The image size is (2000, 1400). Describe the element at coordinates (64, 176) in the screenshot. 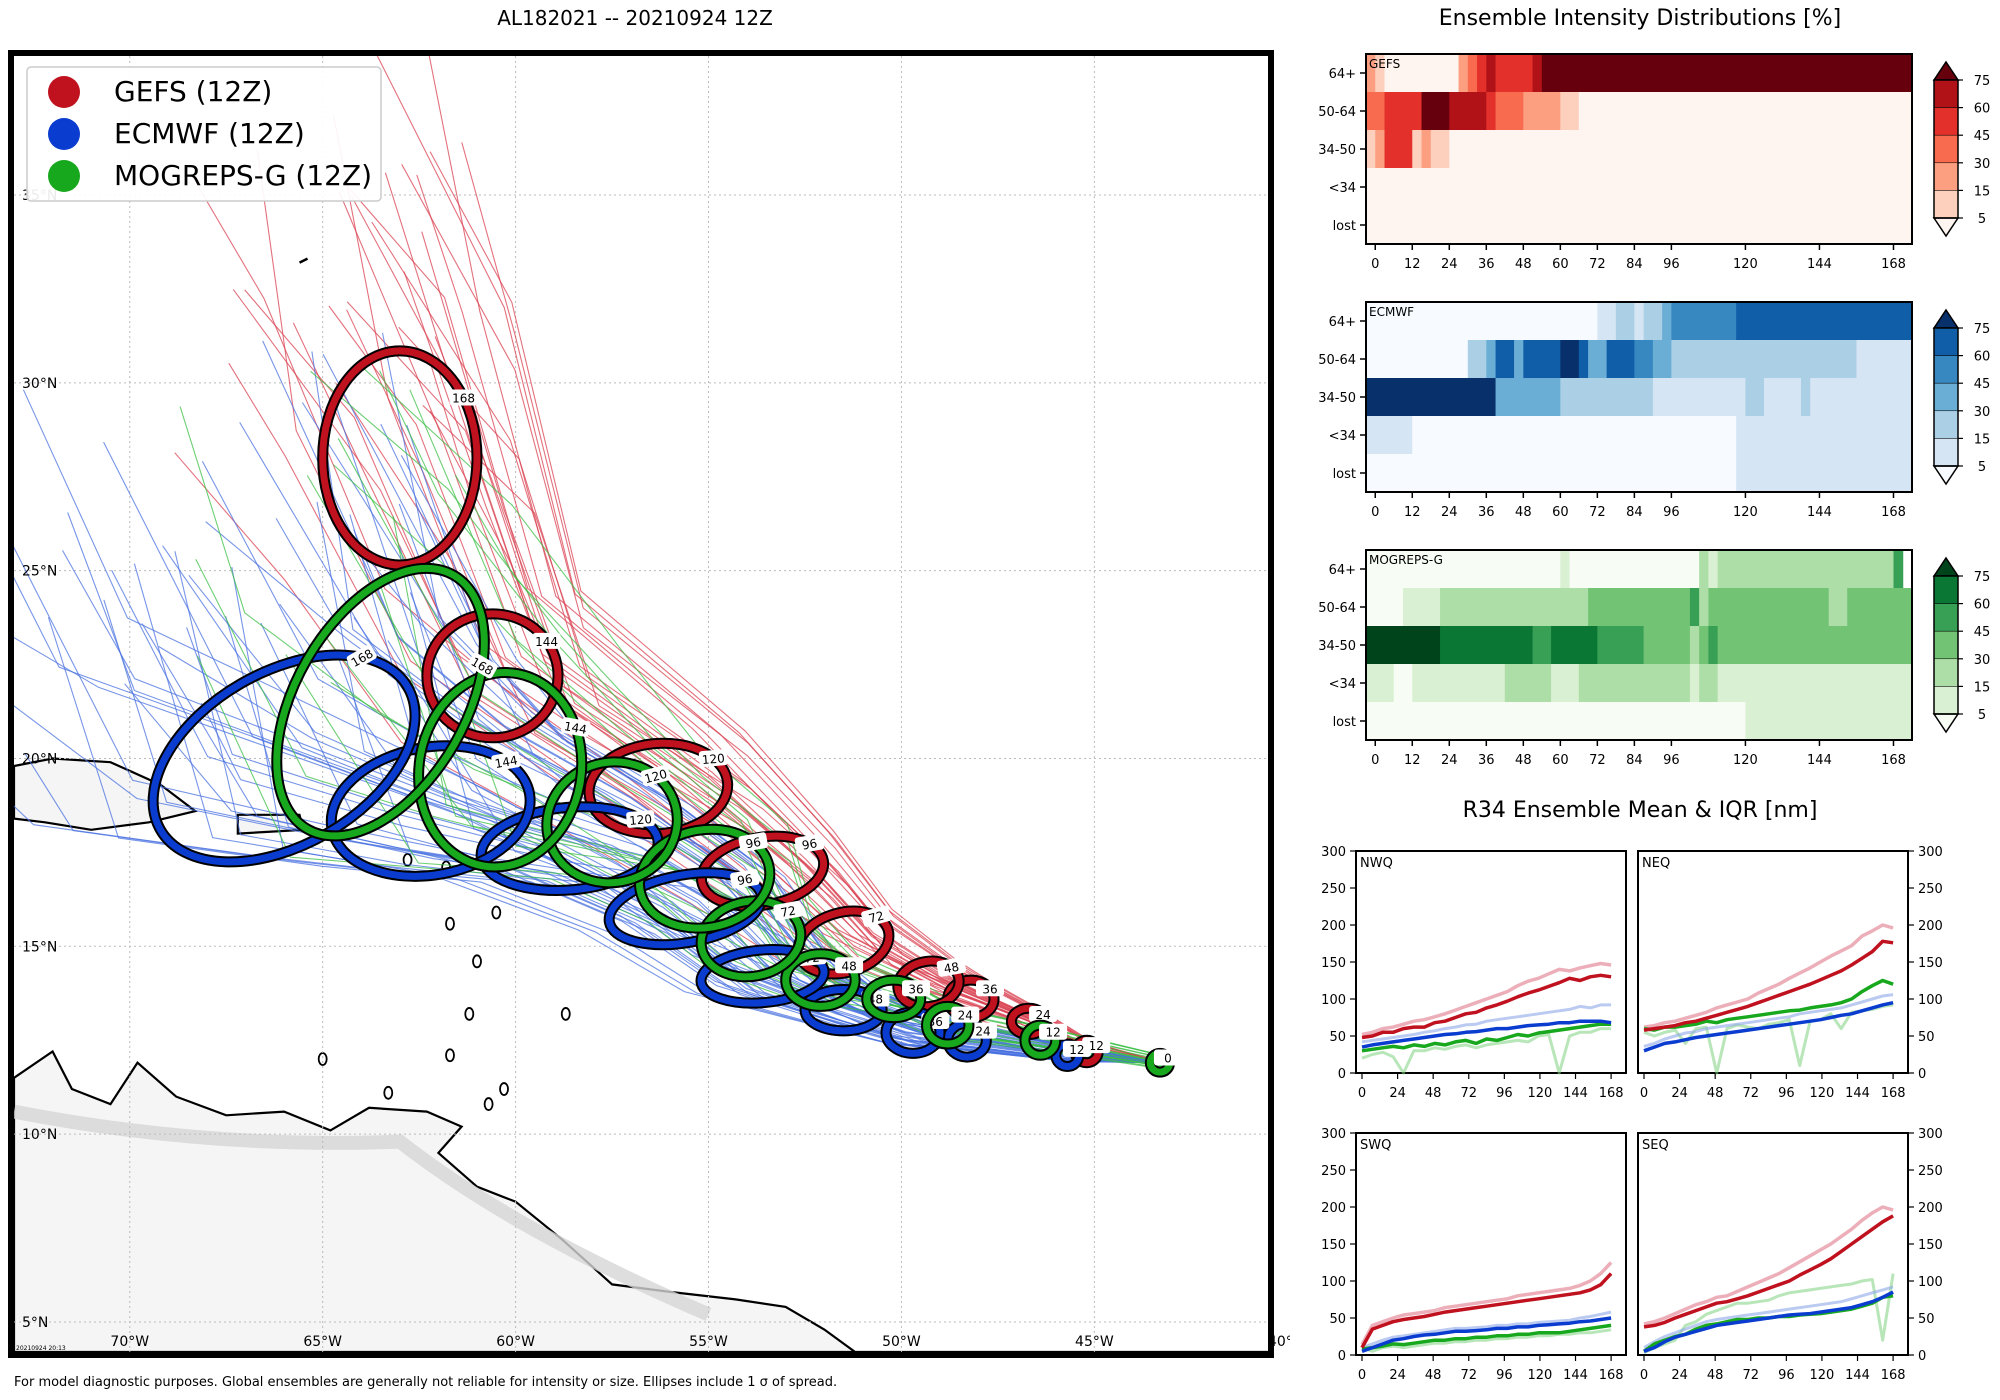

I see `legend-mogreps-marker` at that location.